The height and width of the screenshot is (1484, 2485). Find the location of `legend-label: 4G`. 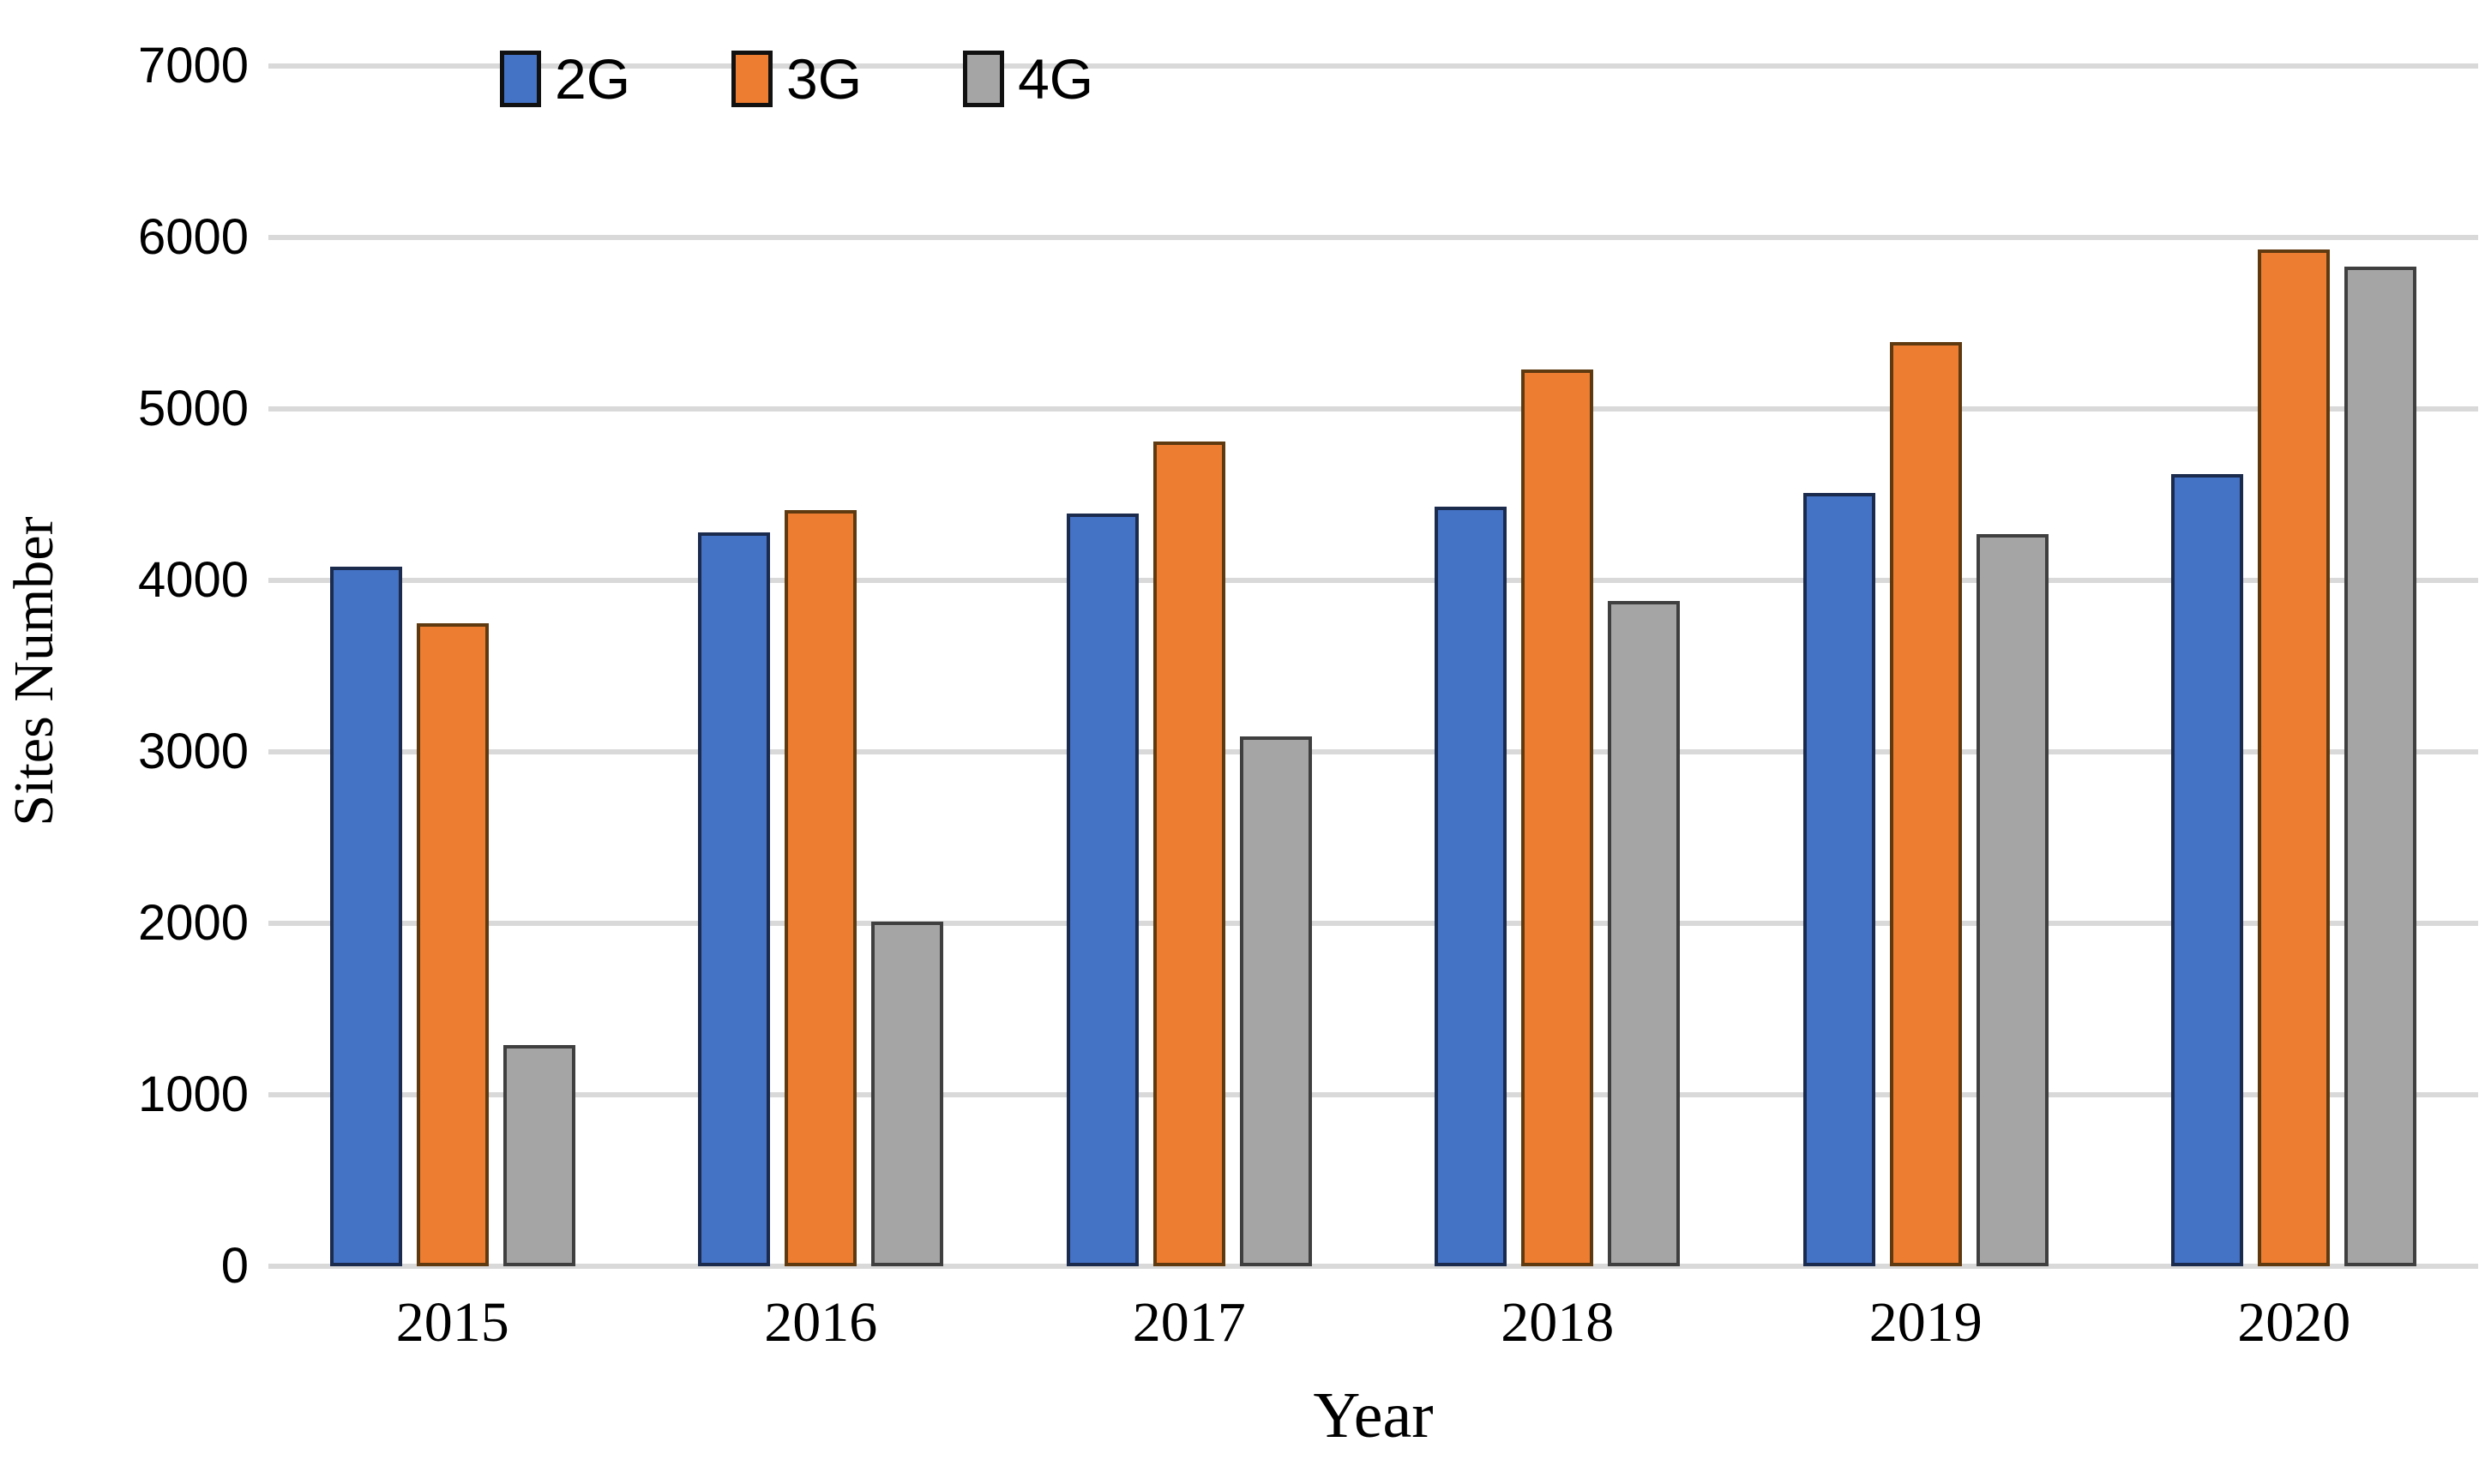

legend-label: 4G is located at coordinates (1056, 79).